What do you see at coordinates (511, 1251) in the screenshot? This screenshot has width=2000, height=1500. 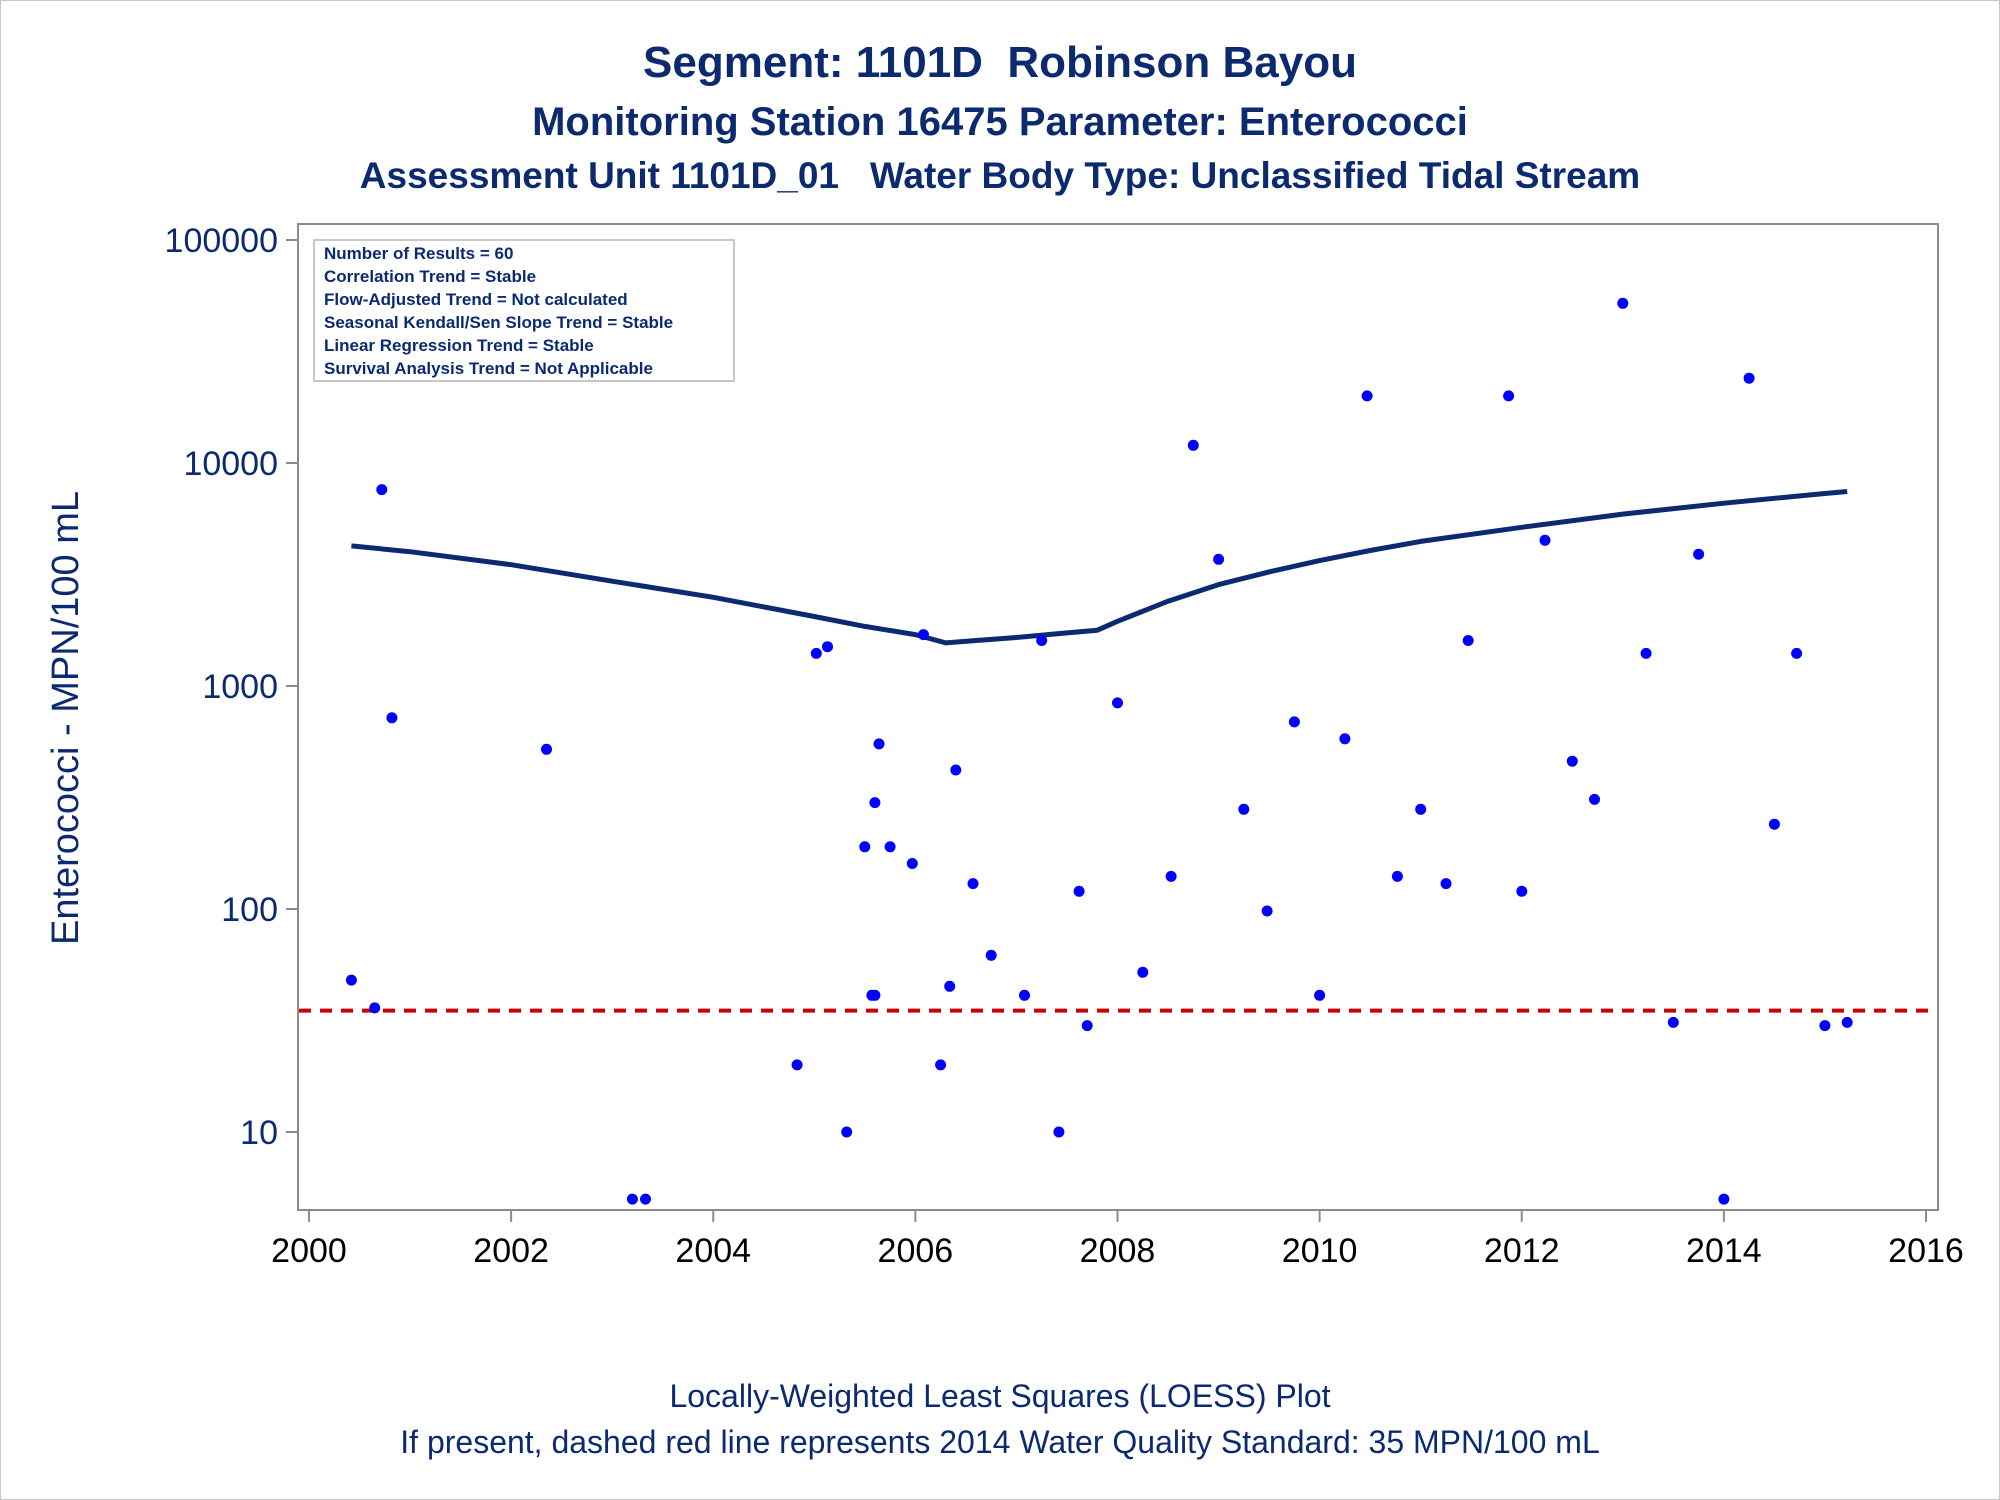 I see `x-tick-label: 2002` at bounding box center [511, 1251].